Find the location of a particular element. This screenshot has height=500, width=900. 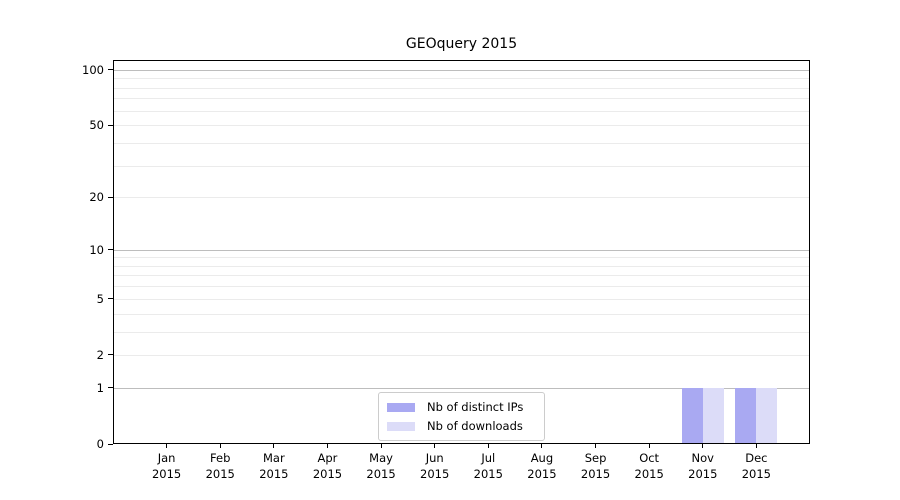

bar-dec-downloads is located at coordinates (767, 415).